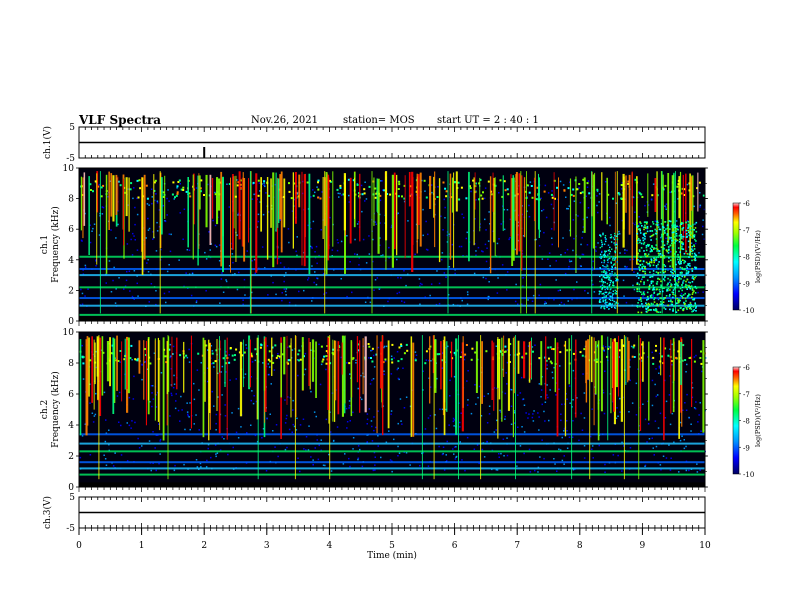 This screenshot has width=792, height=612. What do you see at coordinates (392, 484) in the screenshot?
I see `spectrogram-low-cutoff` at bounding box center [392, 484].